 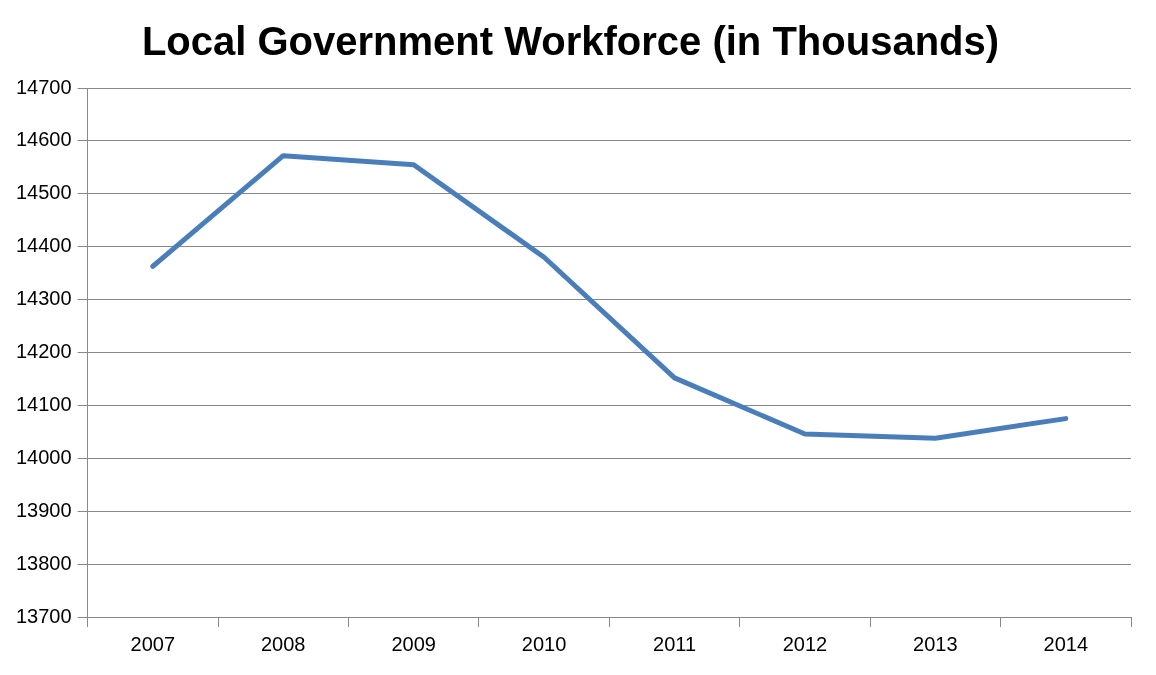 I want to click on y-tick-label: 14500, so click(x=43, y=192).